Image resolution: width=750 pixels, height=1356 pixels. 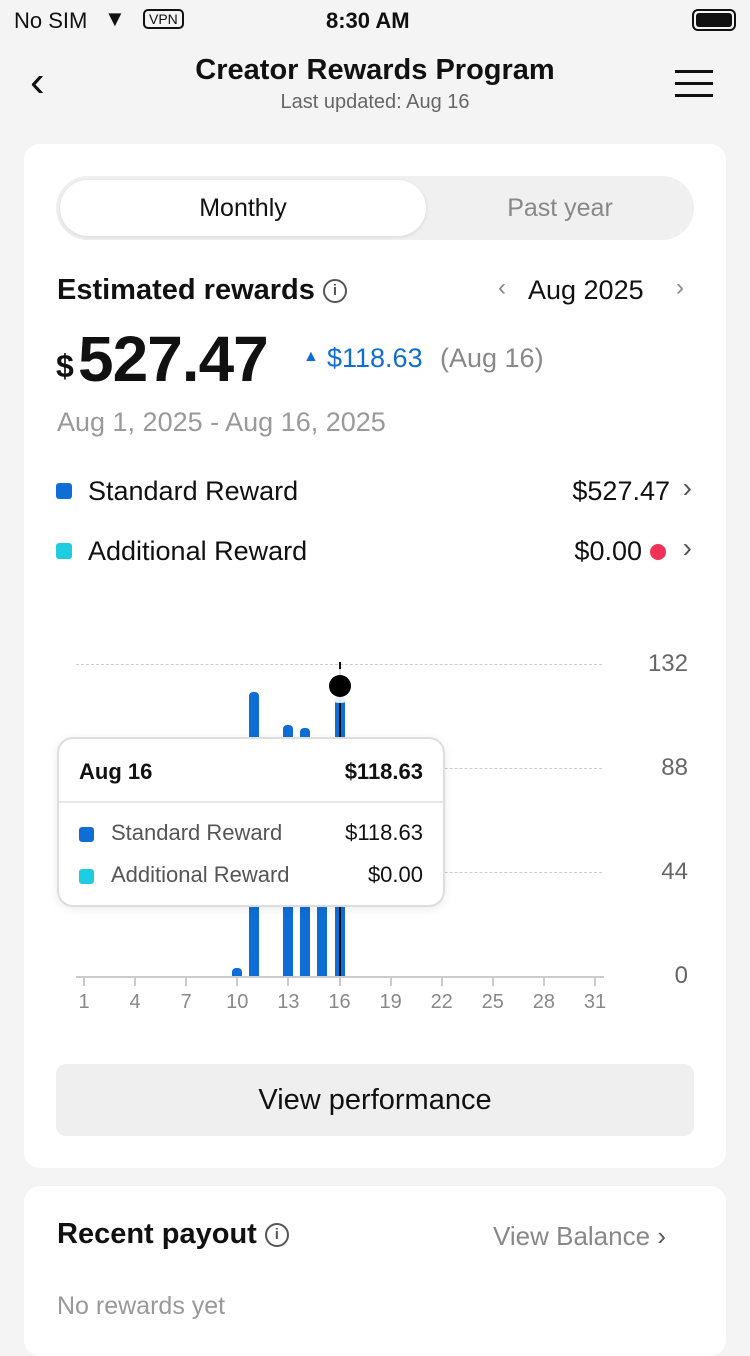 I want to click on standard-reward-value: $527.47, so click(x=621, y=491).